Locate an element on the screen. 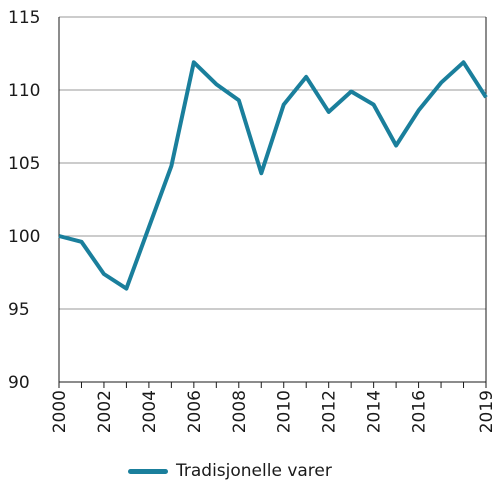 This screenshot has height=497, width=500. x-tick-label: 2002 is located at coordinates (105, 411).